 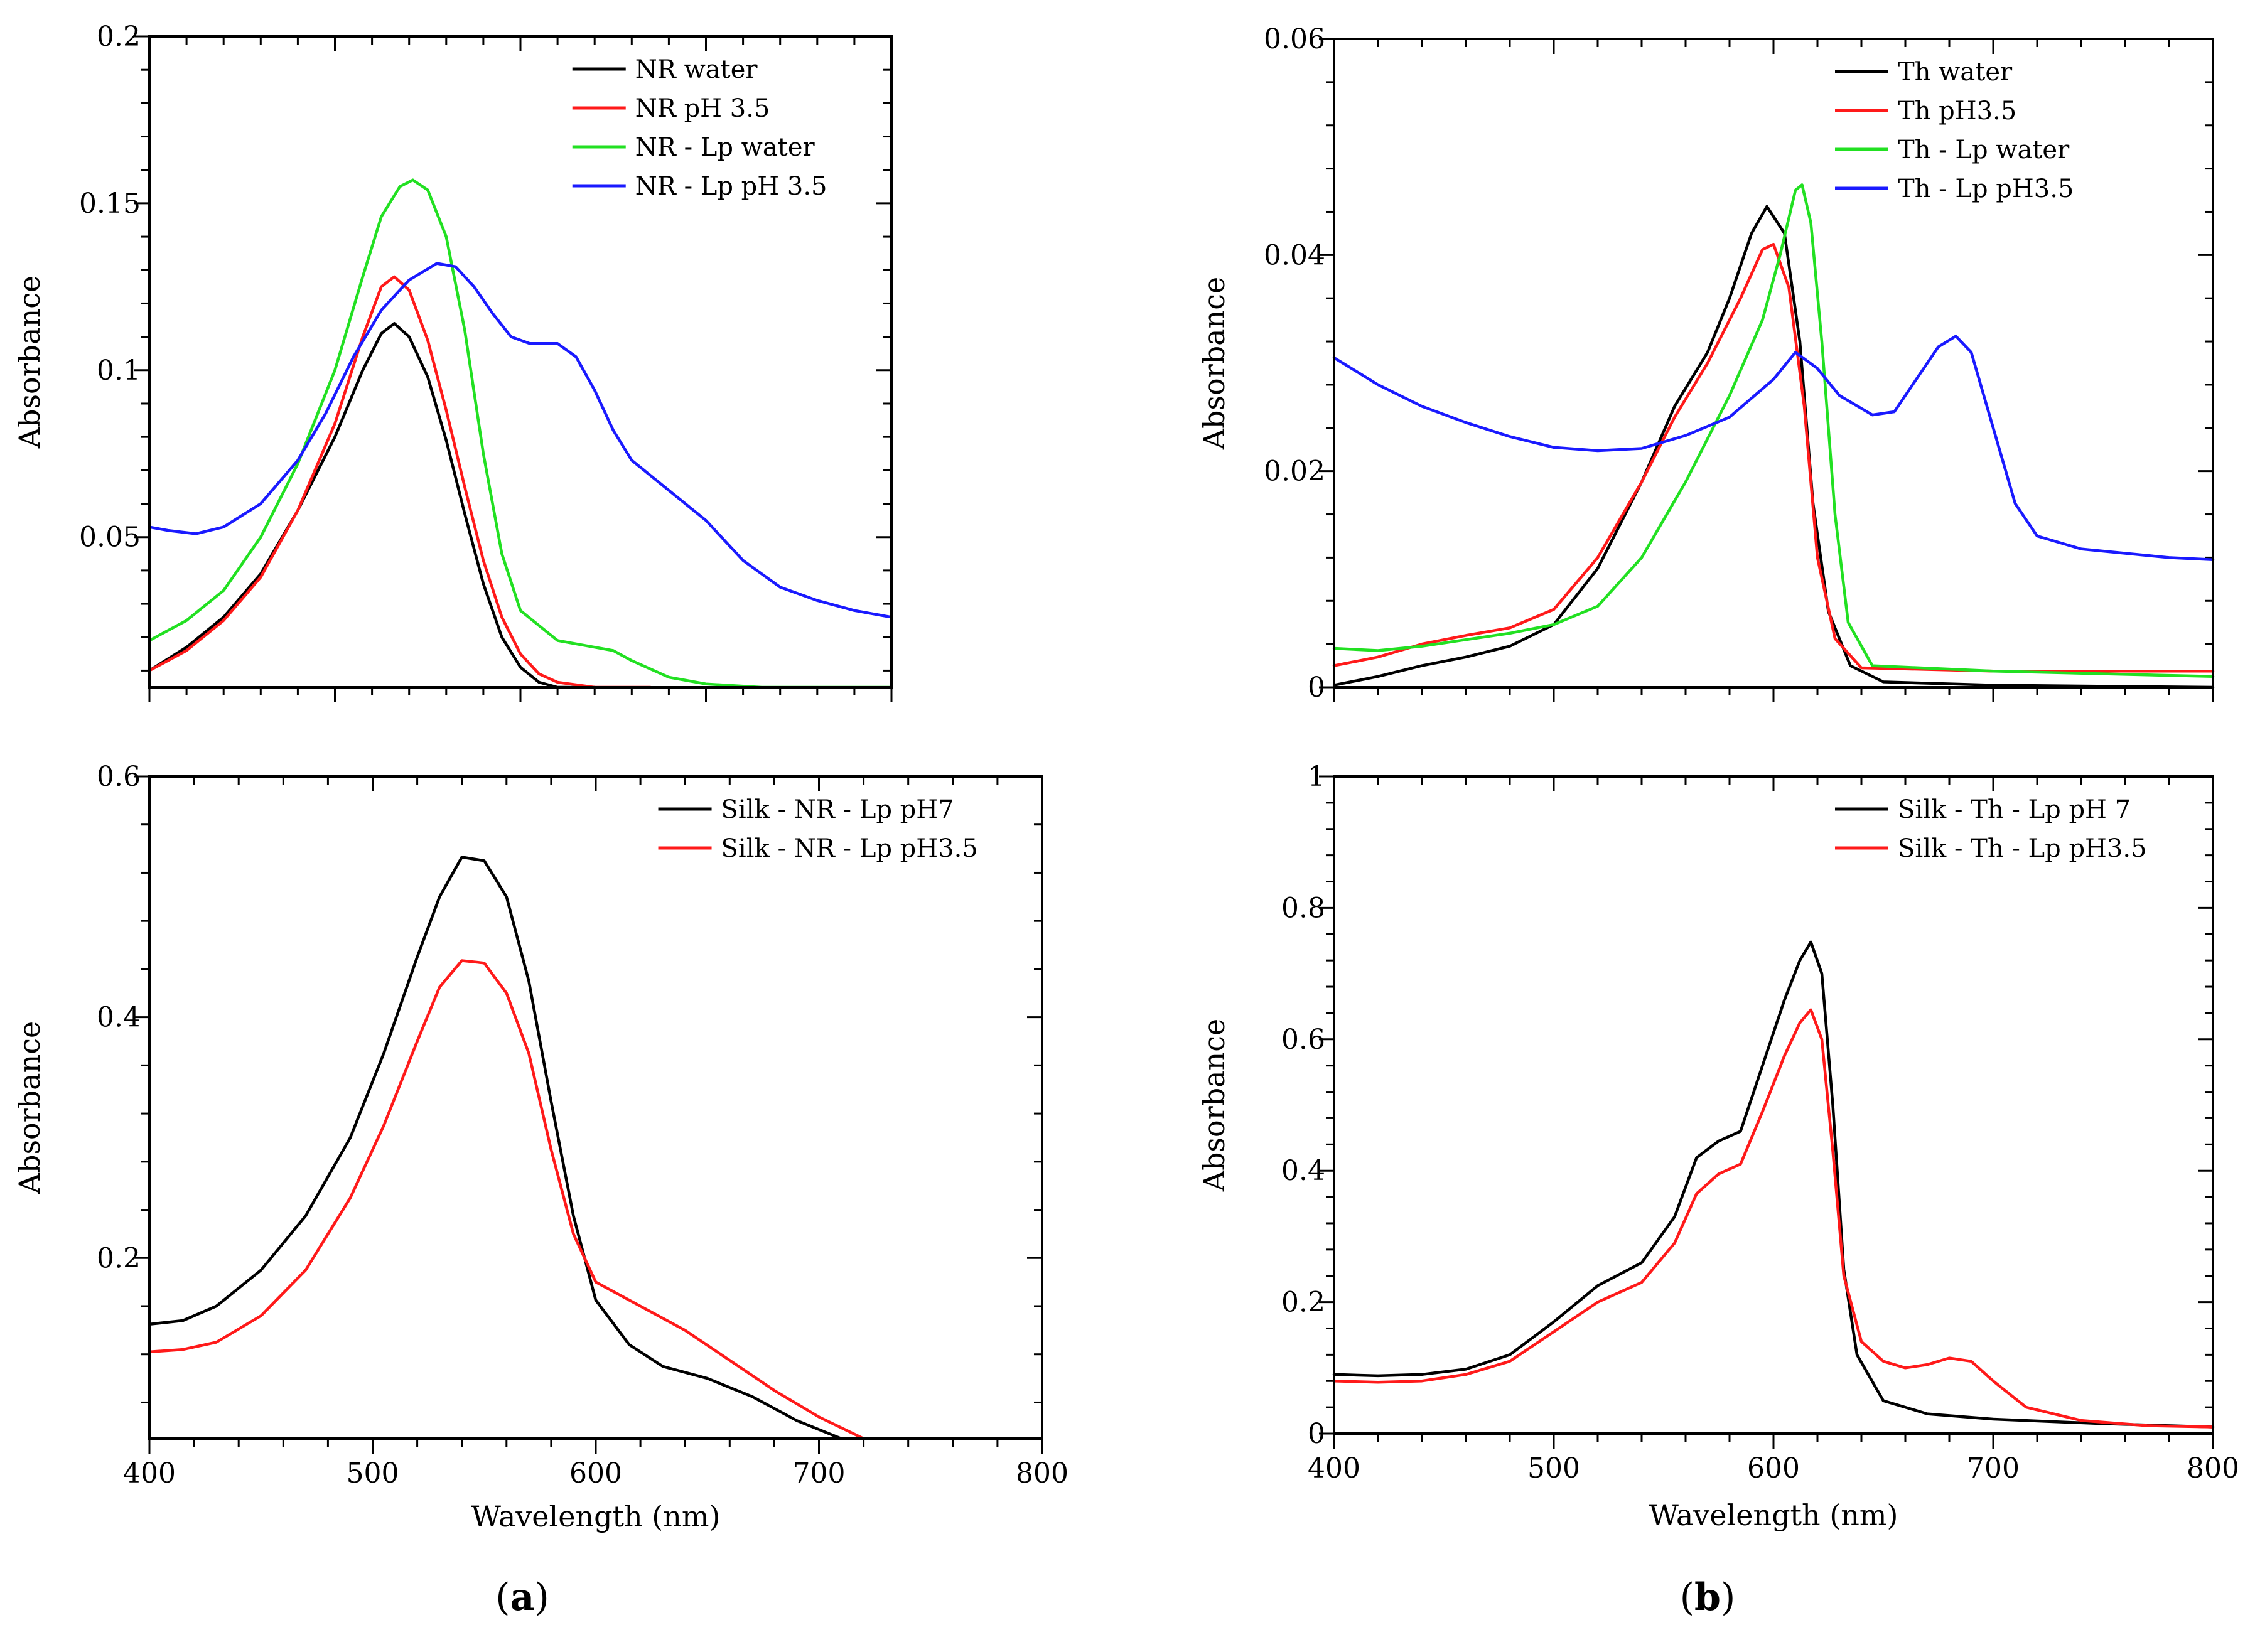 I want to click on legend-label-2: Silk - Th - Lp pH3.5, so click(x=2022, y=848).